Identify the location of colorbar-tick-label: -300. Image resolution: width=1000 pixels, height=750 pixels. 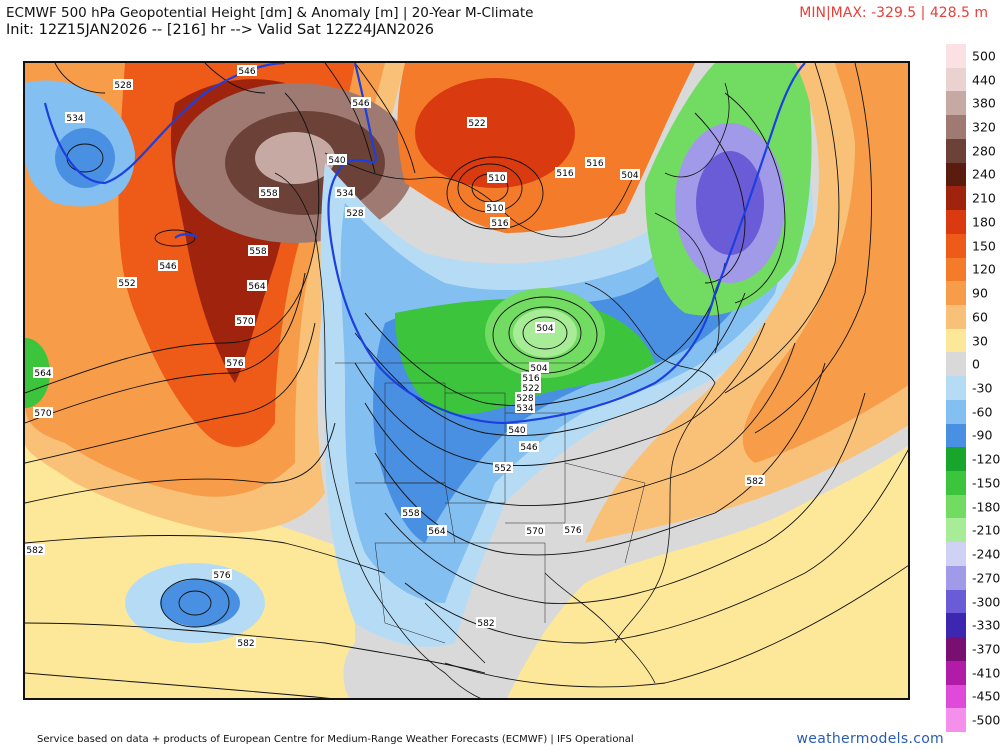
(986, 602).